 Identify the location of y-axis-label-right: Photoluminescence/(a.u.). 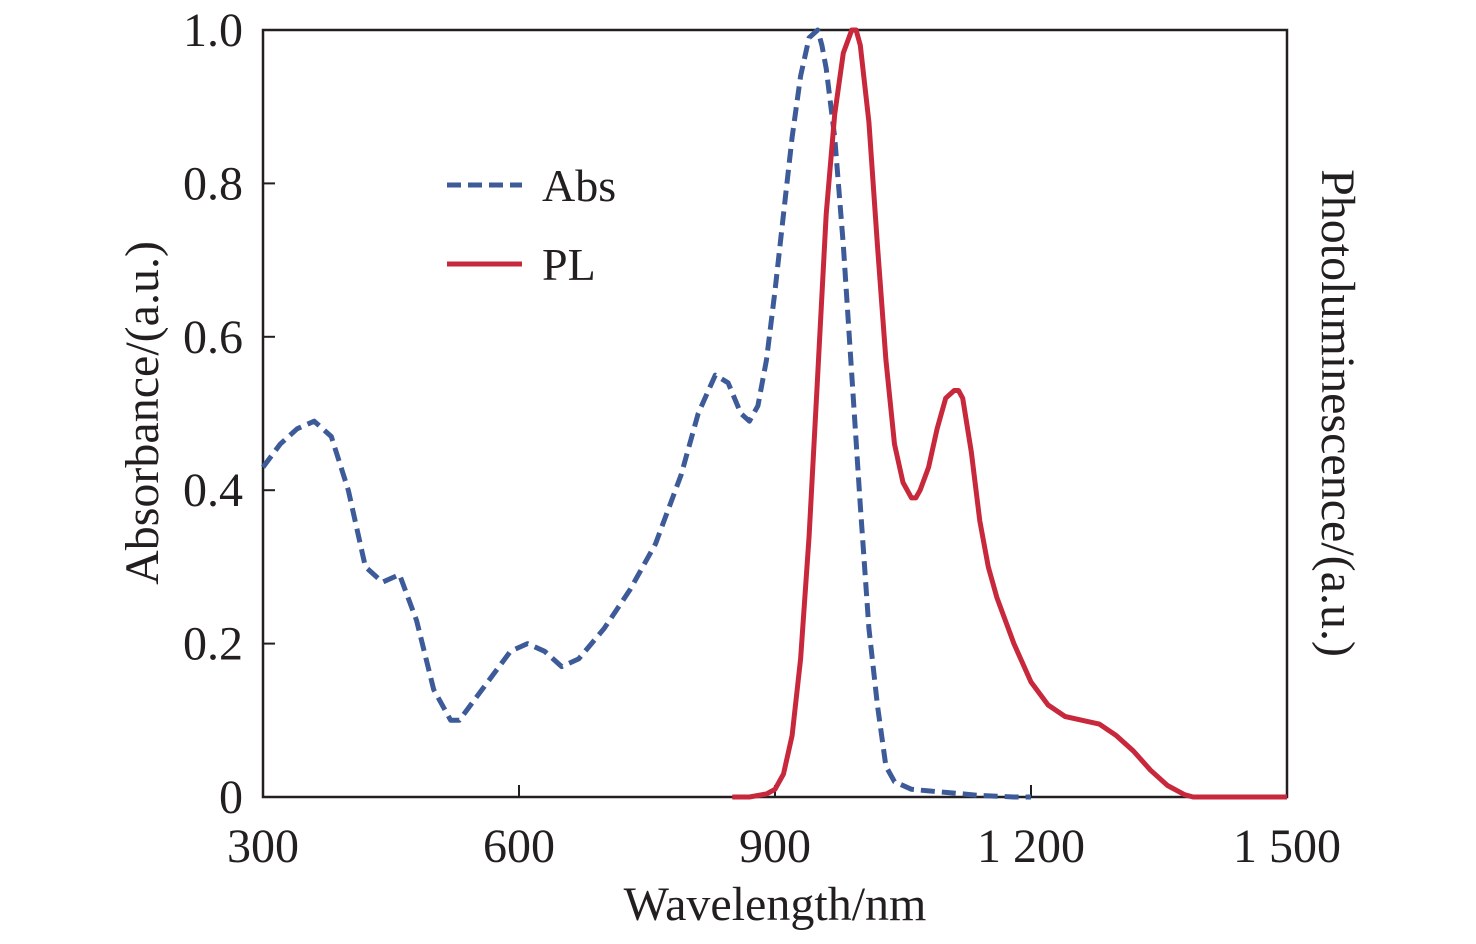
(1337, 413).